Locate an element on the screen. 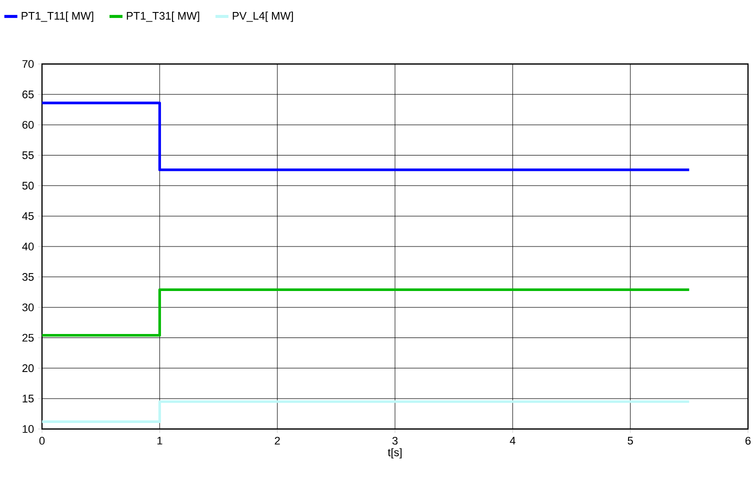  x-tick-label: 4 is located at coordinates (513, 440).